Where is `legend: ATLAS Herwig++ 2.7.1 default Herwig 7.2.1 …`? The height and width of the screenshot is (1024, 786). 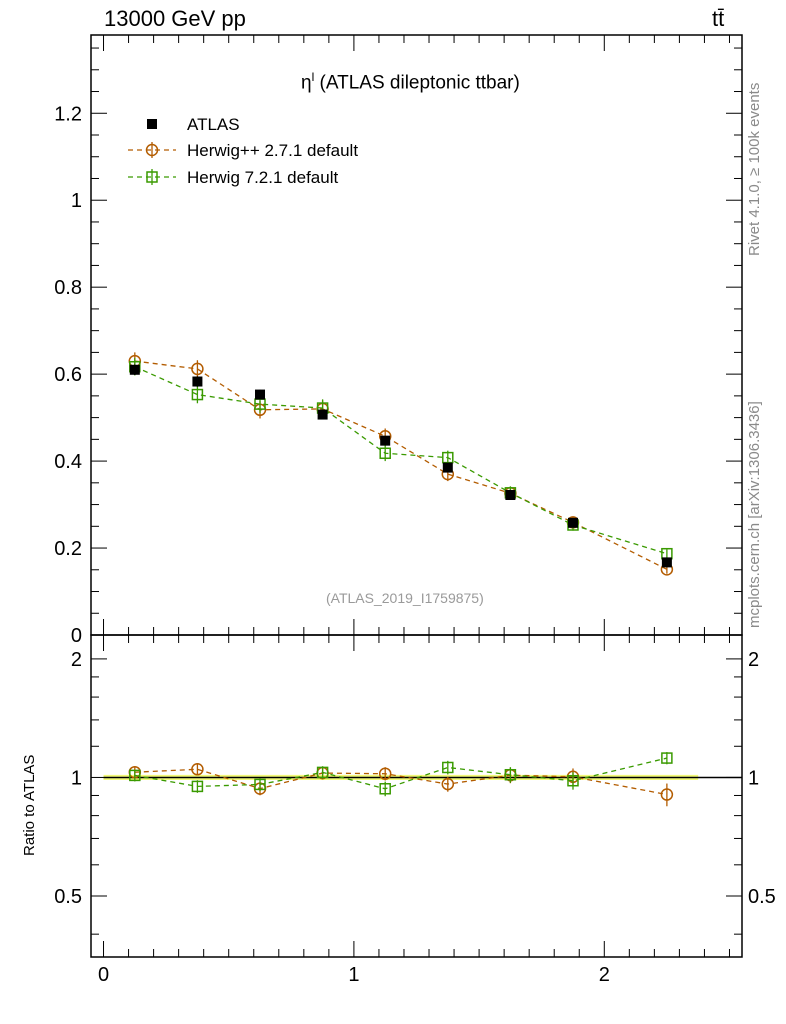 legend: ATLAS Herwig++ 2.7.1 default Herwig 7.2.1 … is located at coordinates (243, 151).